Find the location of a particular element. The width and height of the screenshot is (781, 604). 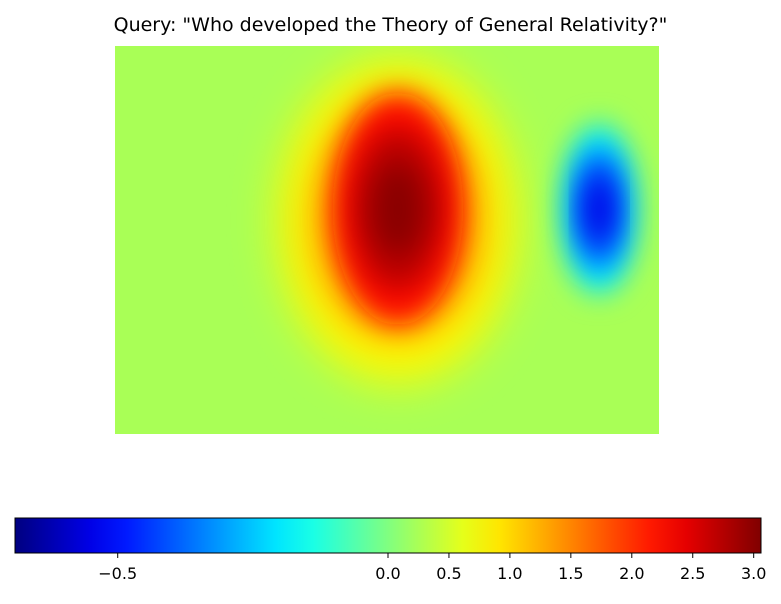

heatmap-region-central-core is located at coordinates (397, 209).